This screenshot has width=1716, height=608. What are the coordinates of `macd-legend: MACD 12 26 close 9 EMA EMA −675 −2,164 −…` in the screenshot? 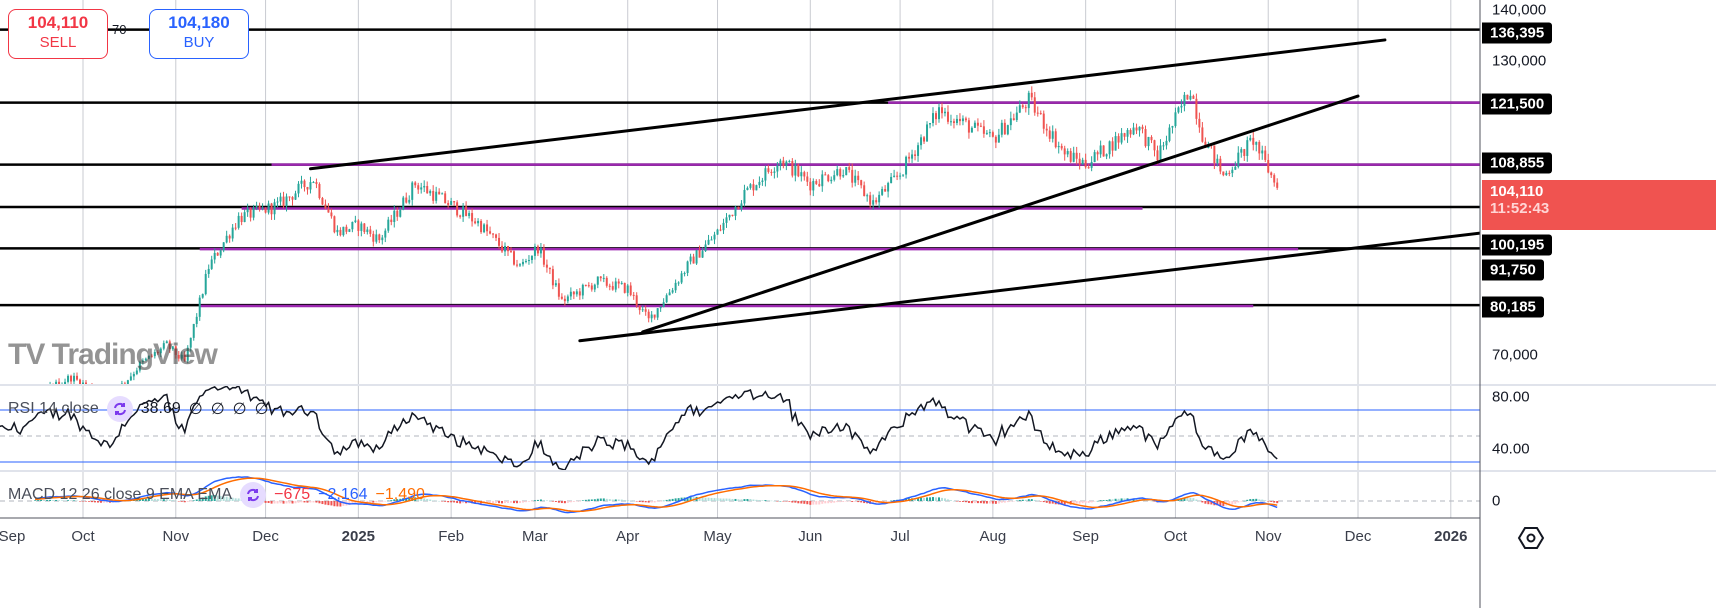 It's located at (216, 495).